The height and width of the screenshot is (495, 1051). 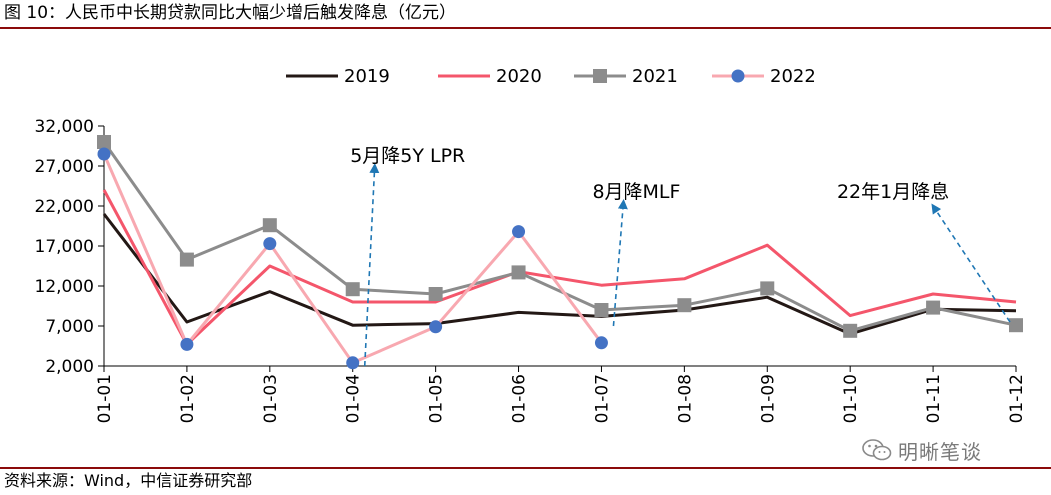 I want to click on y-axis: 2,000 7,000 12,000 17,000 22,000 27,000 32,000, so click(x=70, y=247).